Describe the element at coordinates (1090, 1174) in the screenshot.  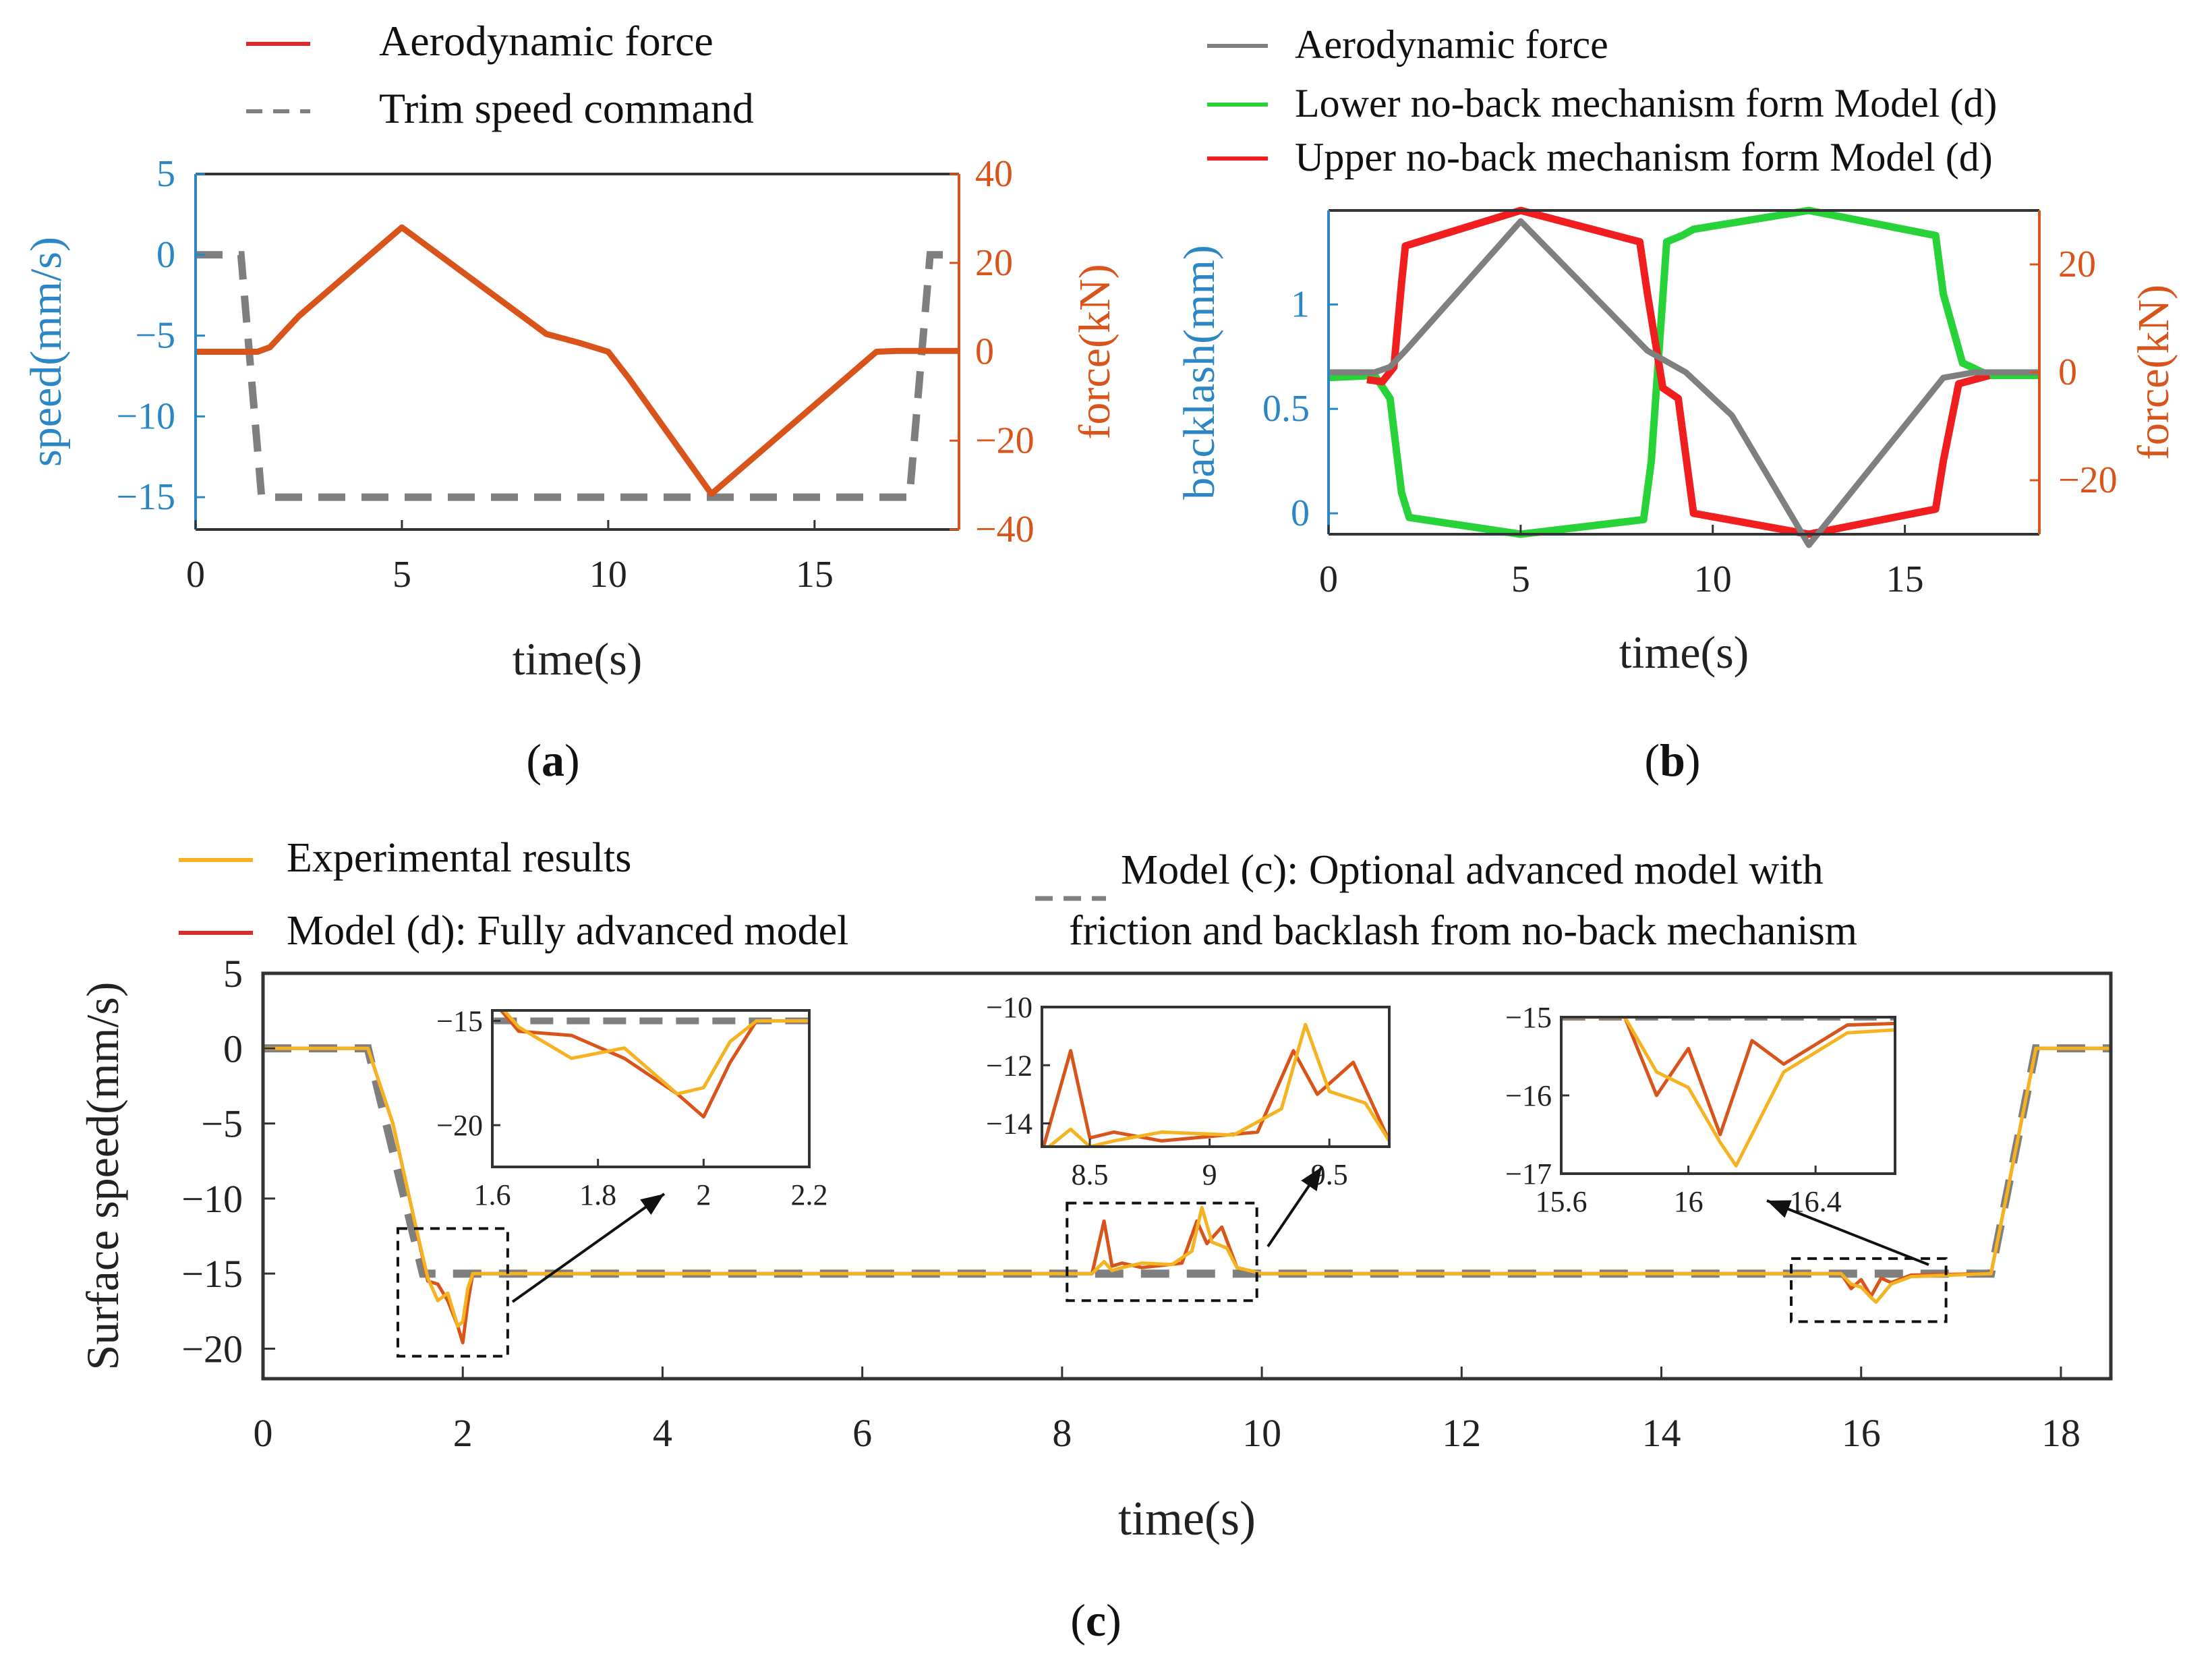
I see `inset-x-tick-label: 8.5` at that location.